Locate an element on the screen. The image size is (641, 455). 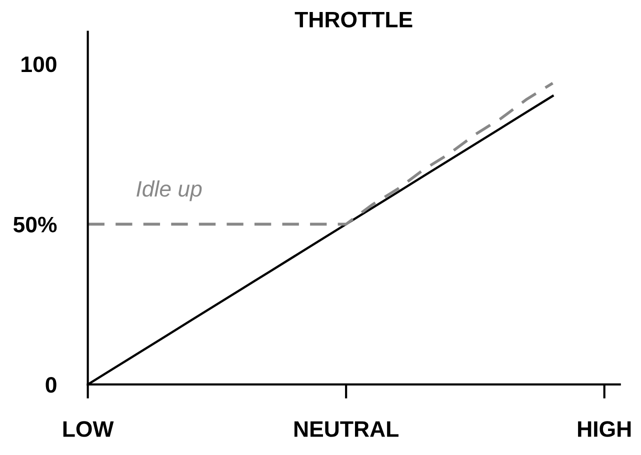
x-tick-label: NEUTRAL is located at coordinates (346, 429).